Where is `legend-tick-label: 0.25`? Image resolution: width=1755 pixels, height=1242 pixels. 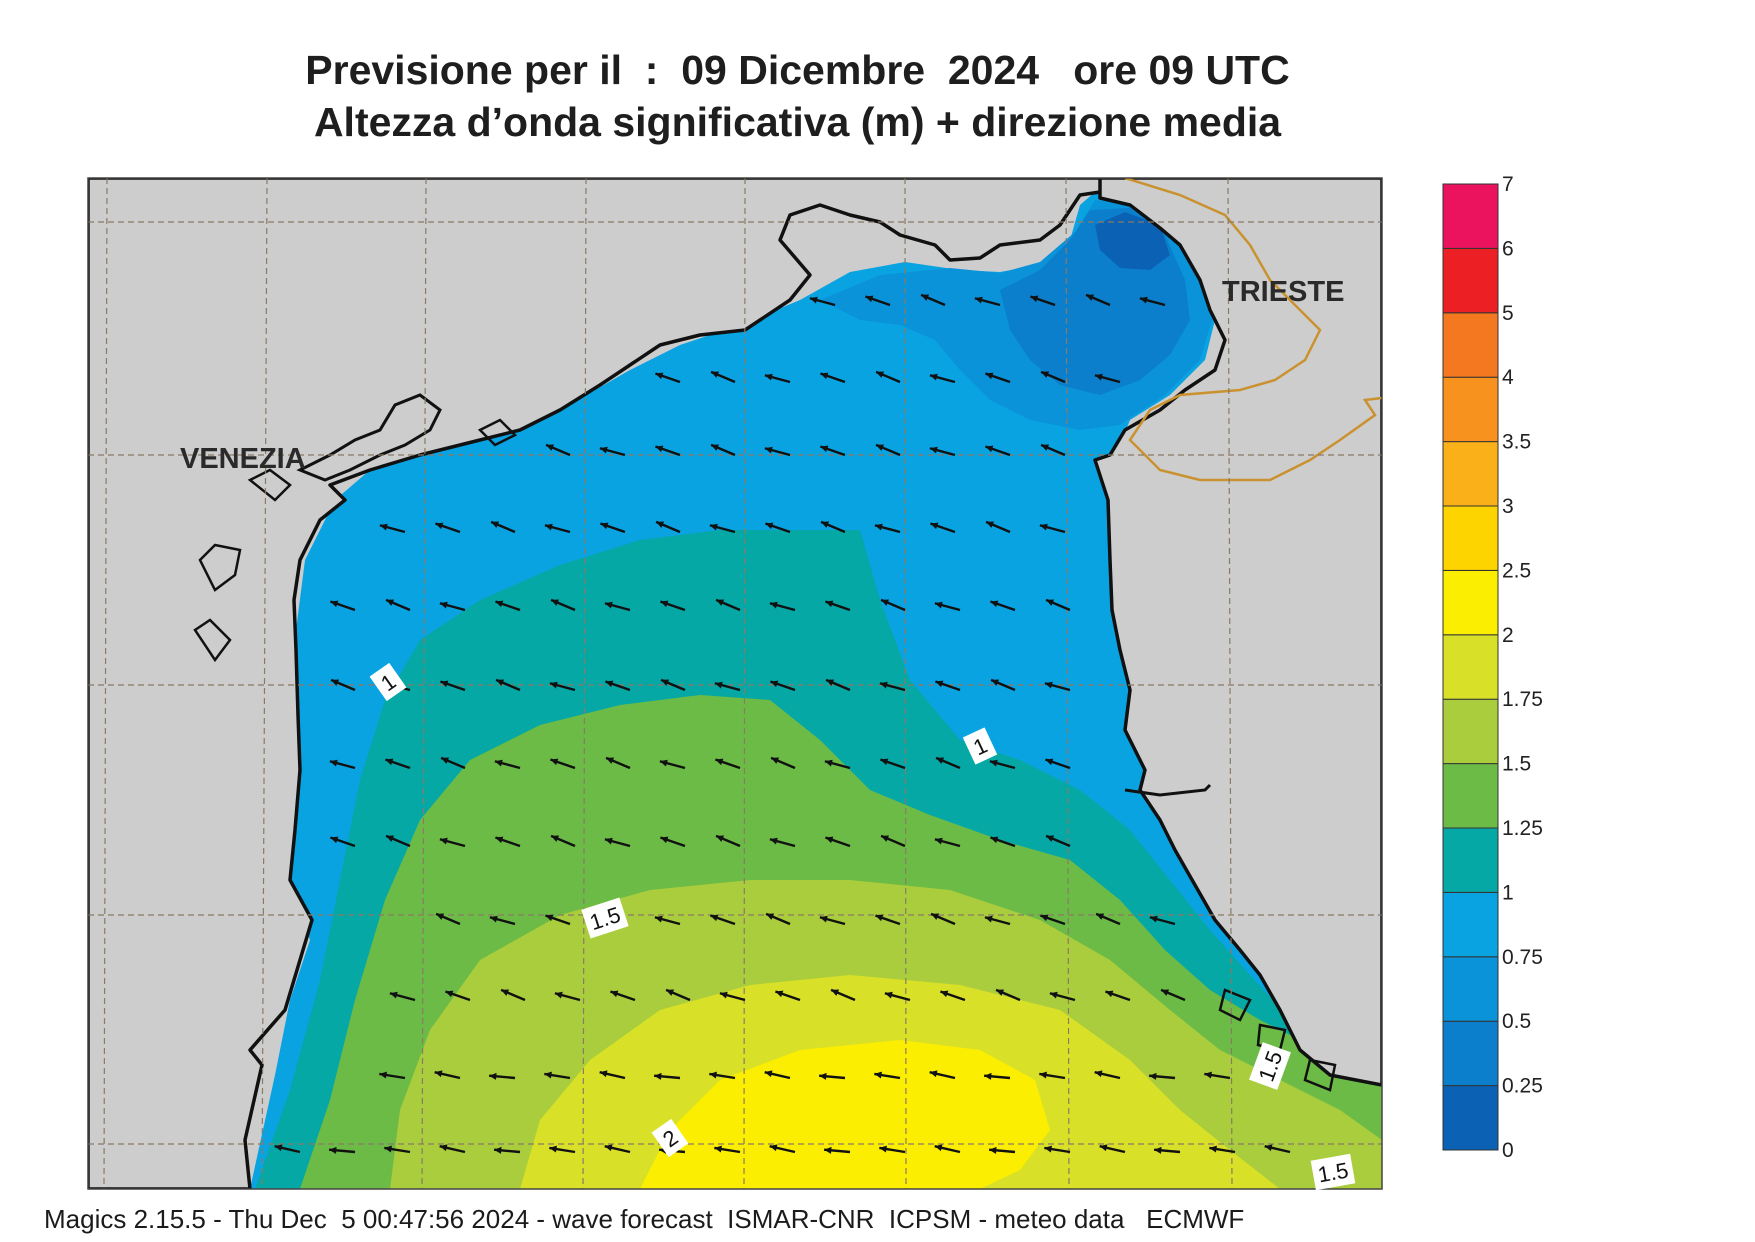
legend-tick-label: 0.25 is located at coordinates (1522, 1086).